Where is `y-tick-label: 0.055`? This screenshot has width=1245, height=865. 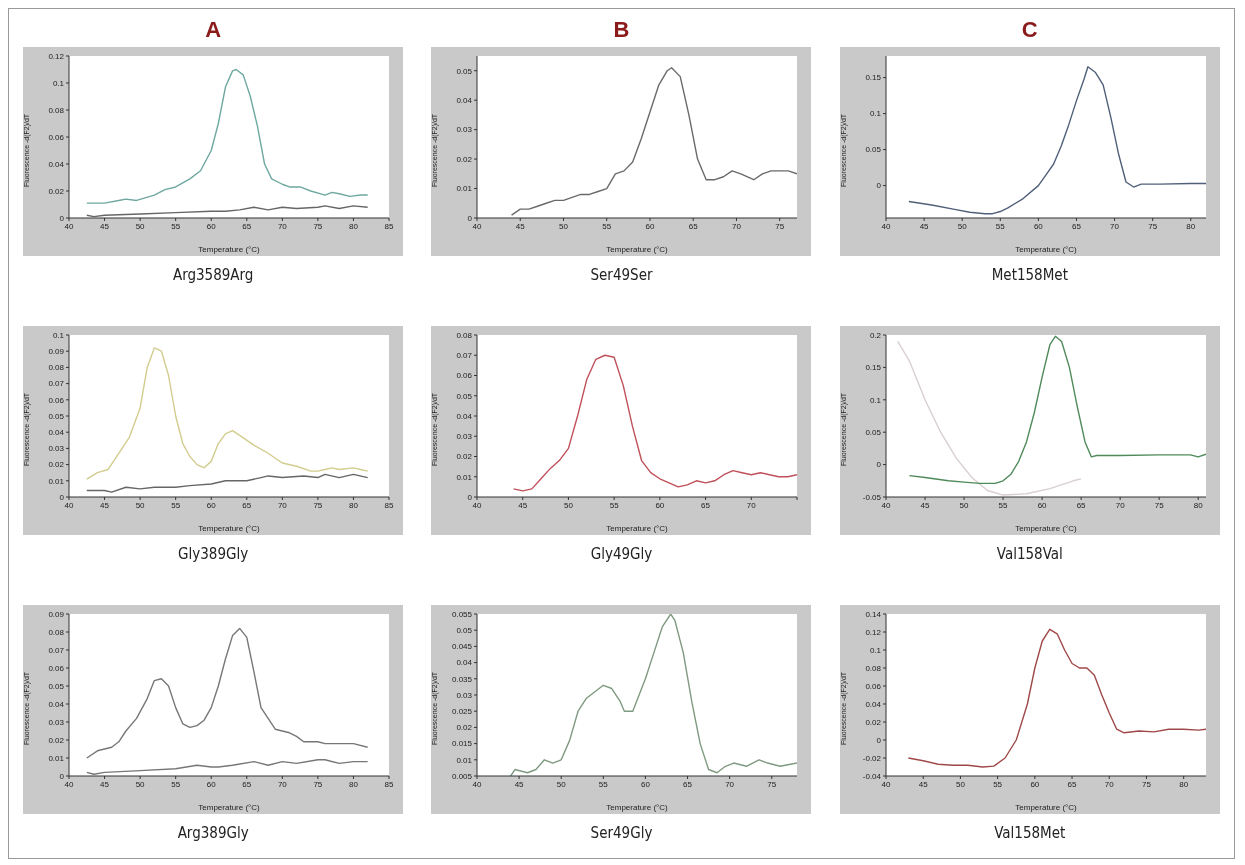 y-tick-label: 0.055 is located at coordinates (463, 614).